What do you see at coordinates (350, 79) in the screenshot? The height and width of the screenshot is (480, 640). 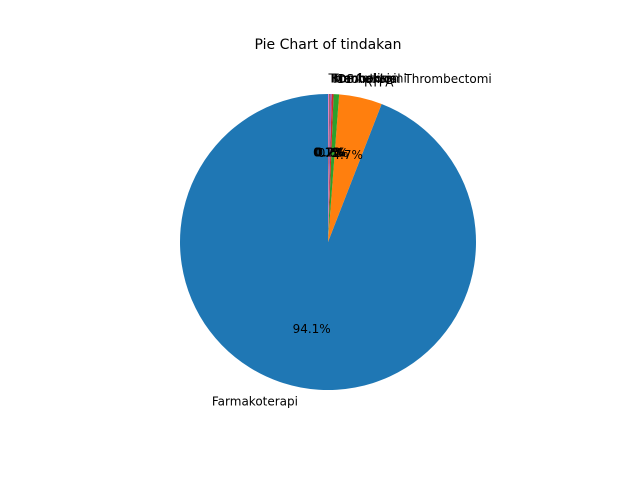 I see `slice-label-2: DSA` at bounding box center [350, 79].